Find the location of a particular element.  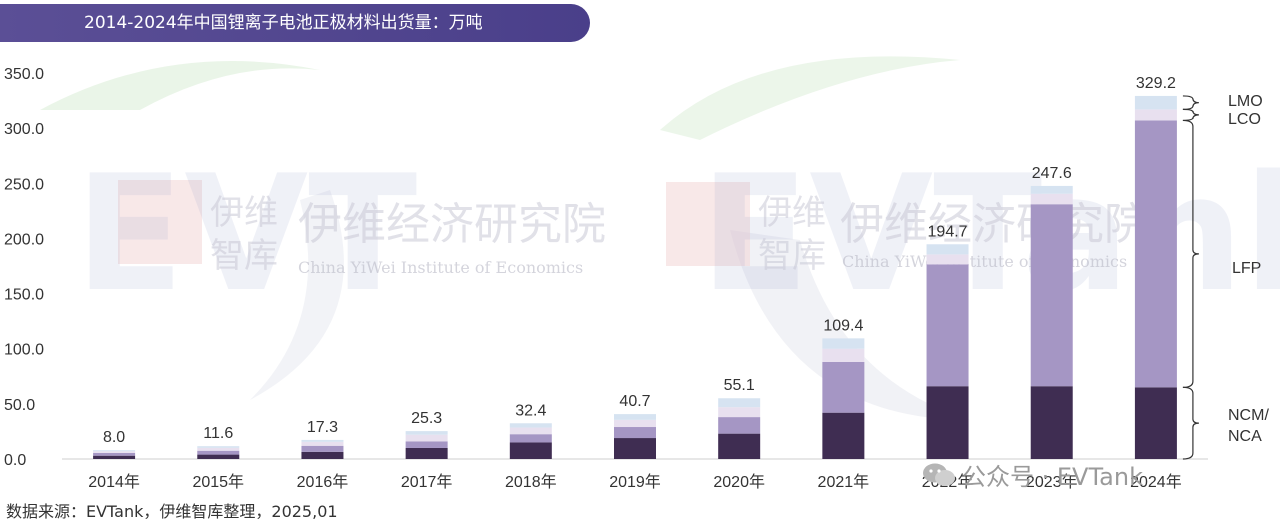

y-tick-label: 200.0 is located at coordinates (24, 239).